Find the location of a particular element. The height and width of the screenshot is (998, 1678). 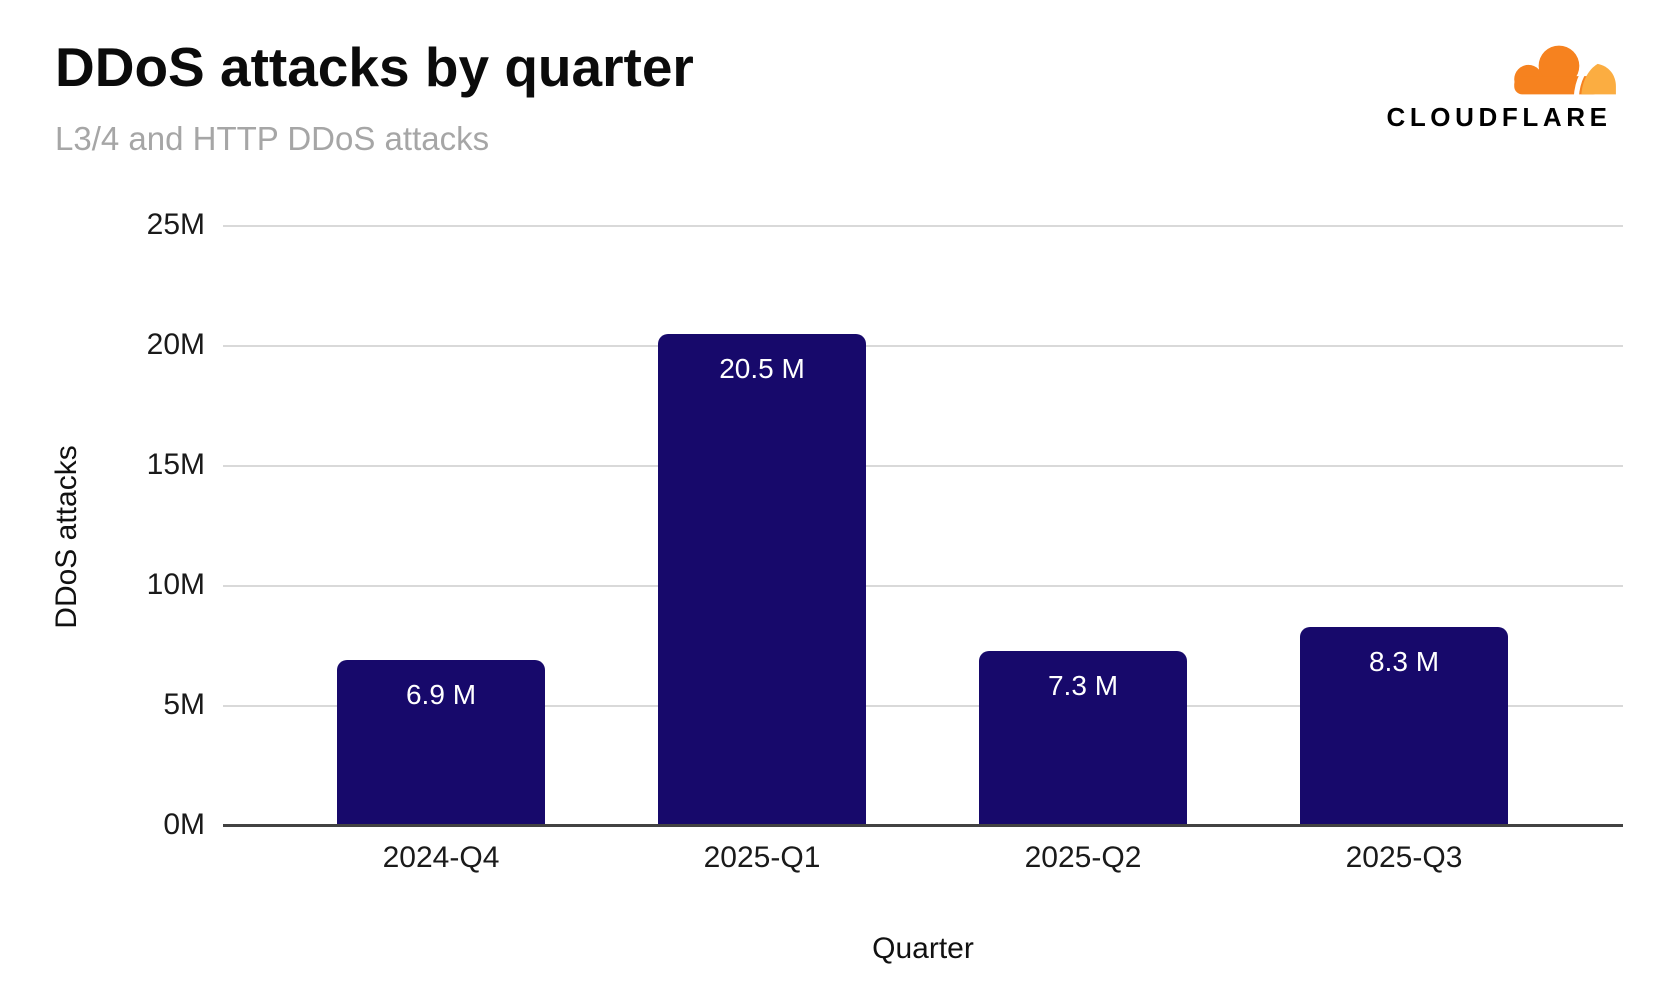

x-axis-title: Quarter is located at coordinates (923, 948).